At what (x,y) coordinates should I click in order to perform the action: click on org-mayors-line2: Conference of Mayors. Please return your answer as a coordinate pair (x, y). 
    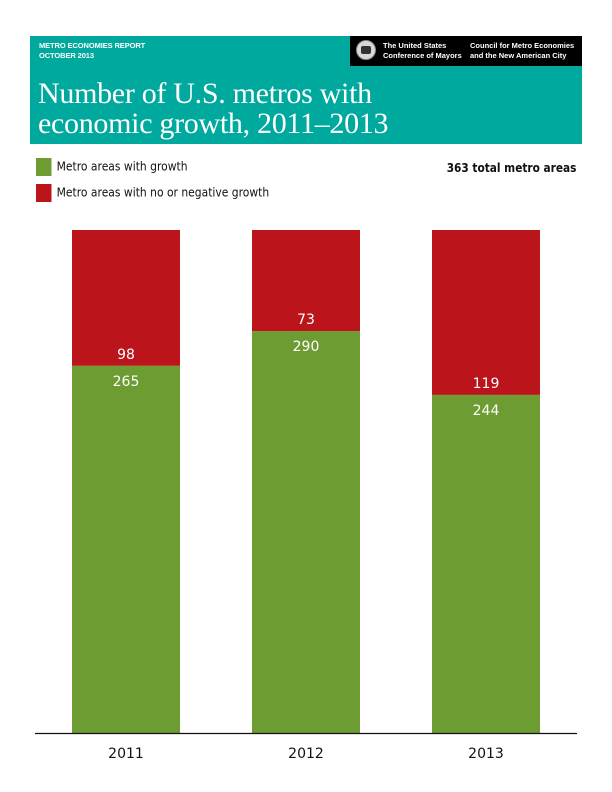
    Looking at the image, I should click on (422, 55).